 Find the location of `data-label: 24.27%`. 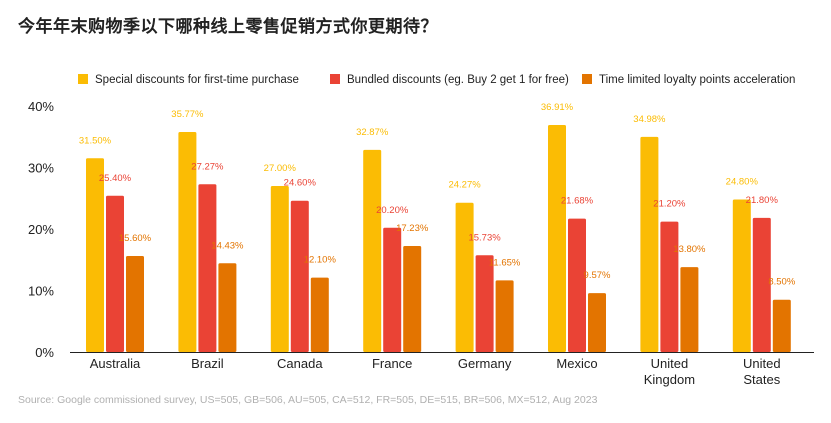

data-label: 24.27% is located at coordinates (464, 185).